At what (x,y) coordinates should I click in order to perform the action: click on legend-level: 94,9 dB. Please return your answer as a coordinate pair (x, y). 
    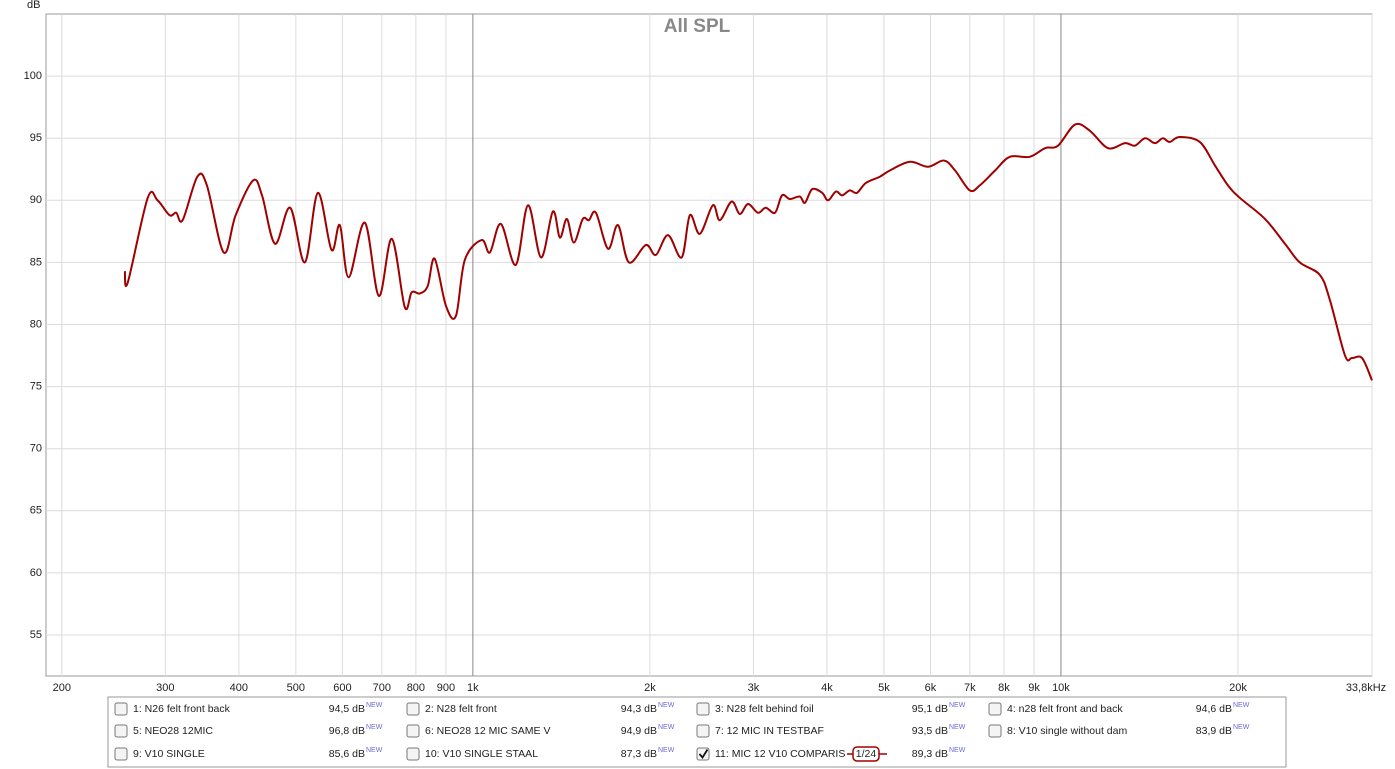
    Looking at the image, I should click on (639, 731).